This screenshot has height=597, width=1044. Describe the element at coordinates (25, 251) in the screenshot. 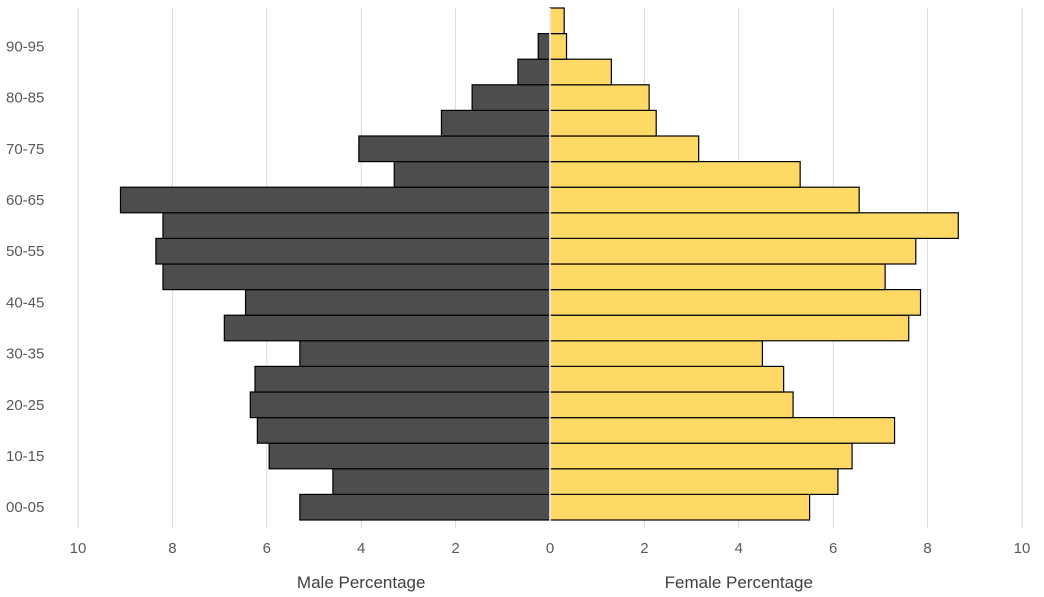

I see `y-tick-label: 50-55` at that location.